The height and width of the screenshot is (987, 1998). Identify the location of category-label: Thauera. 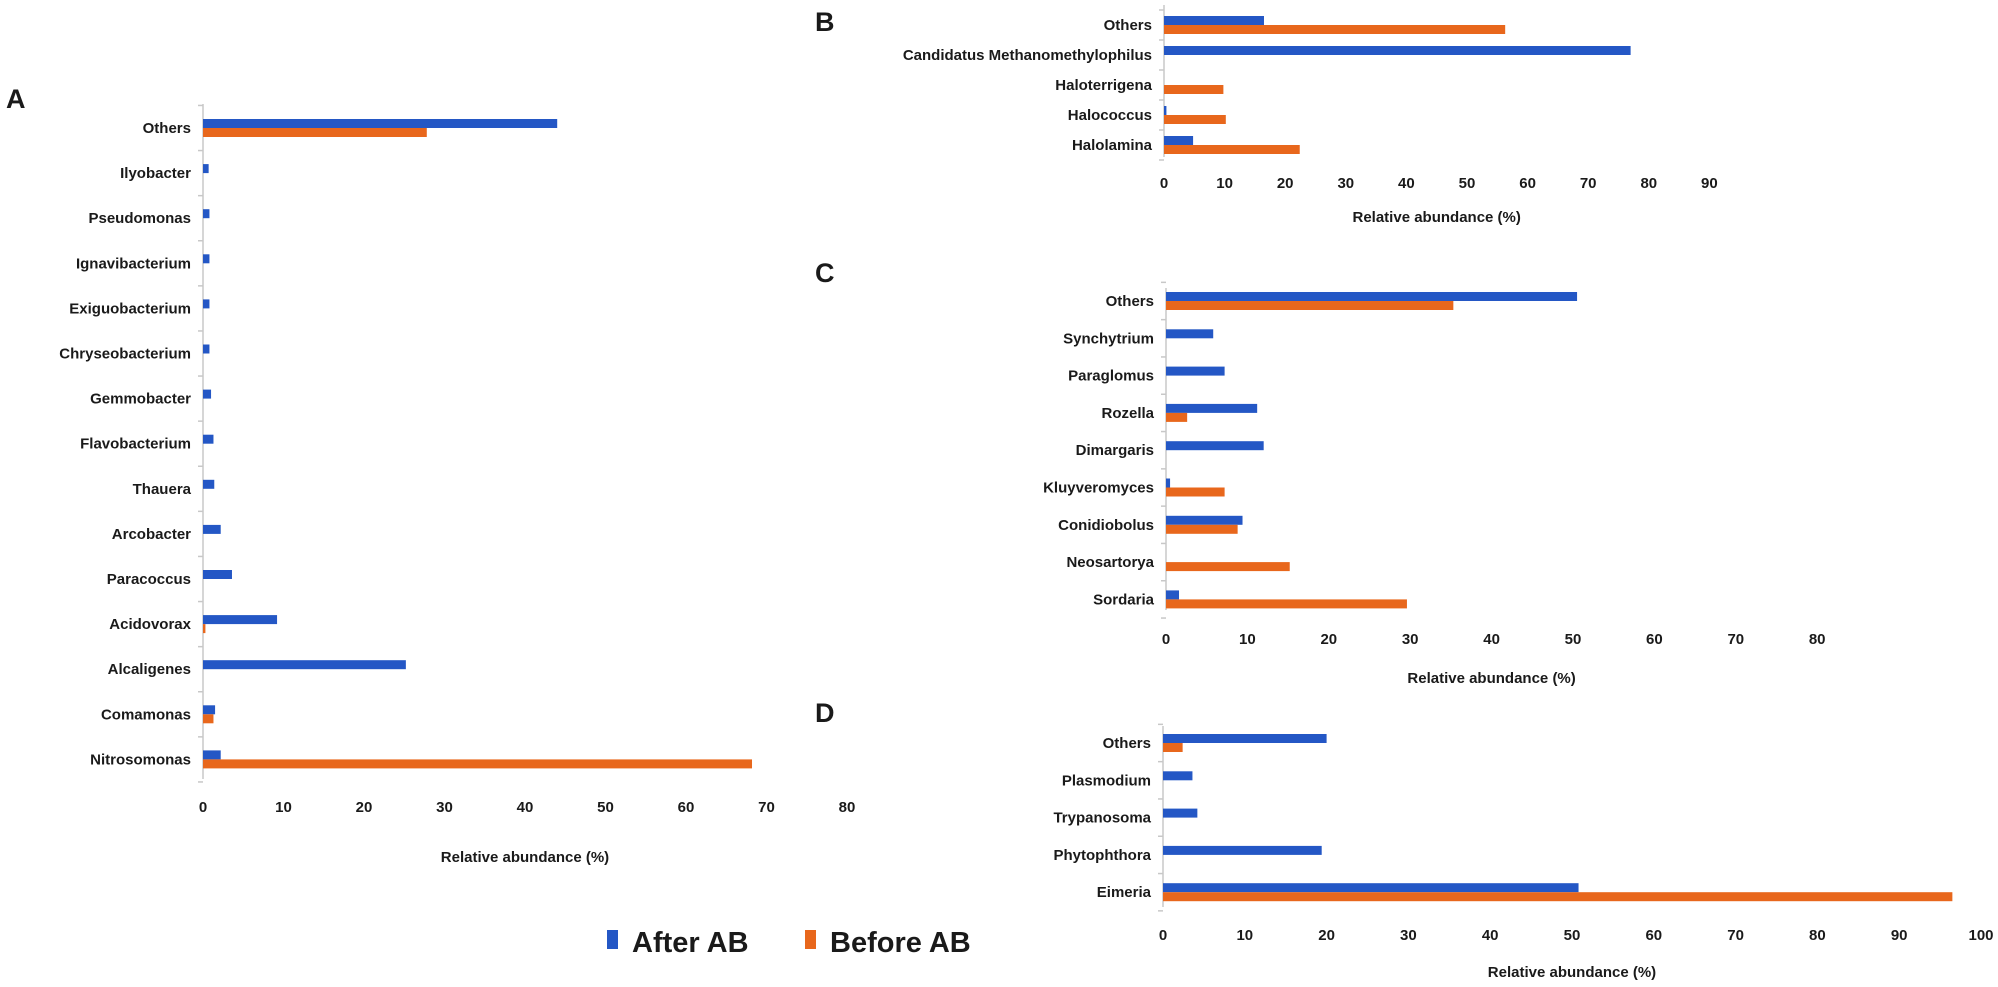
(162, 489).